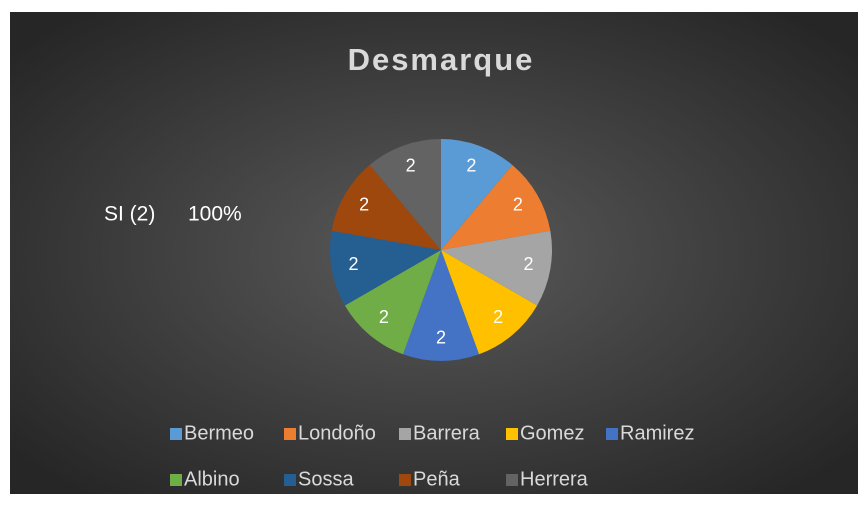 The image size is (868, 506). What do you see at coordinates (554, 479) in the screenshot?
I see `legend-label: Herrera` at bounding box center [554, 479].